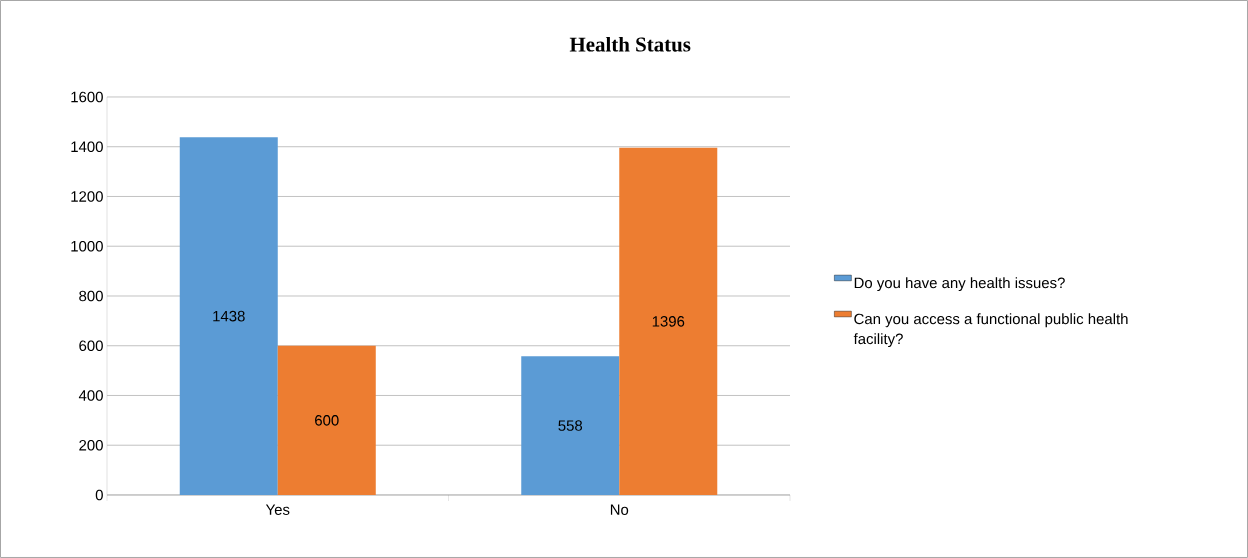  I want to click on data-label: 1396, so click(668, 321).